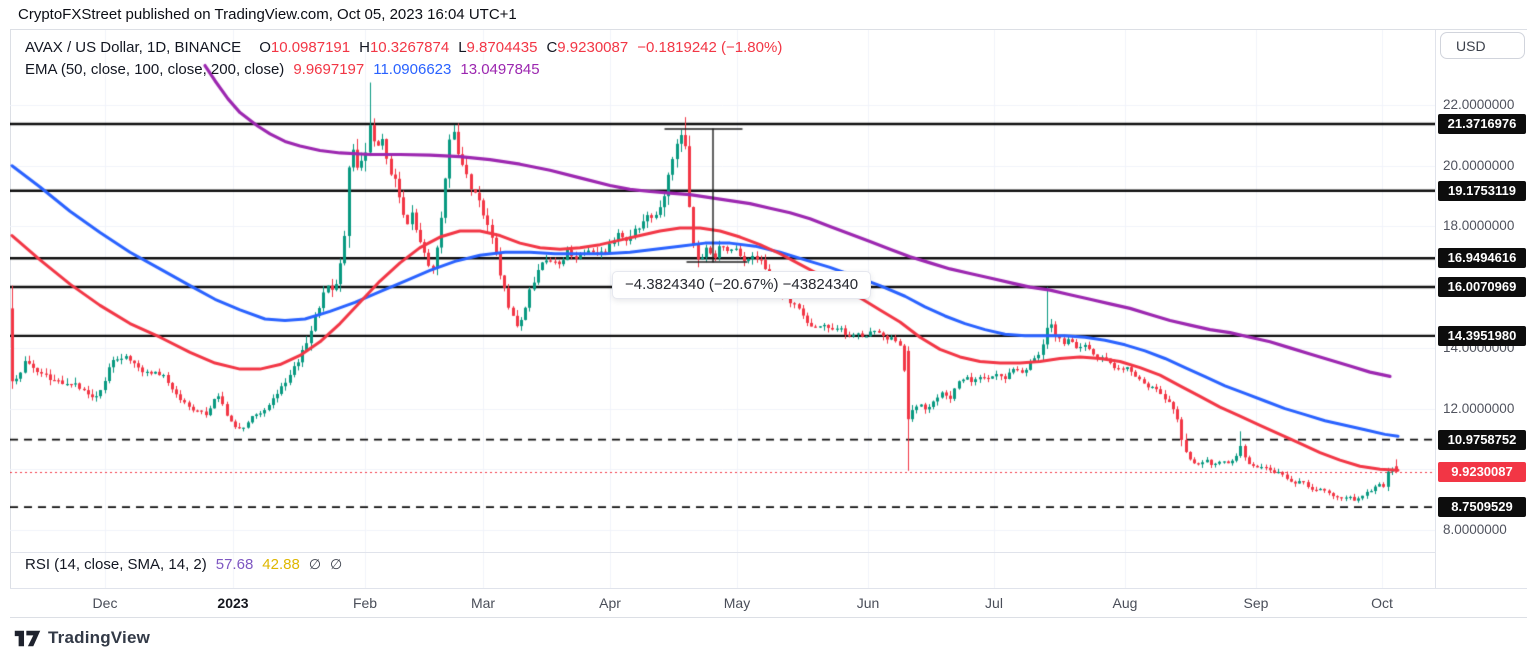 This screenshot has width=1536, height=656. I want to click on price-tick: 12.0000000, so click(1479, 408).